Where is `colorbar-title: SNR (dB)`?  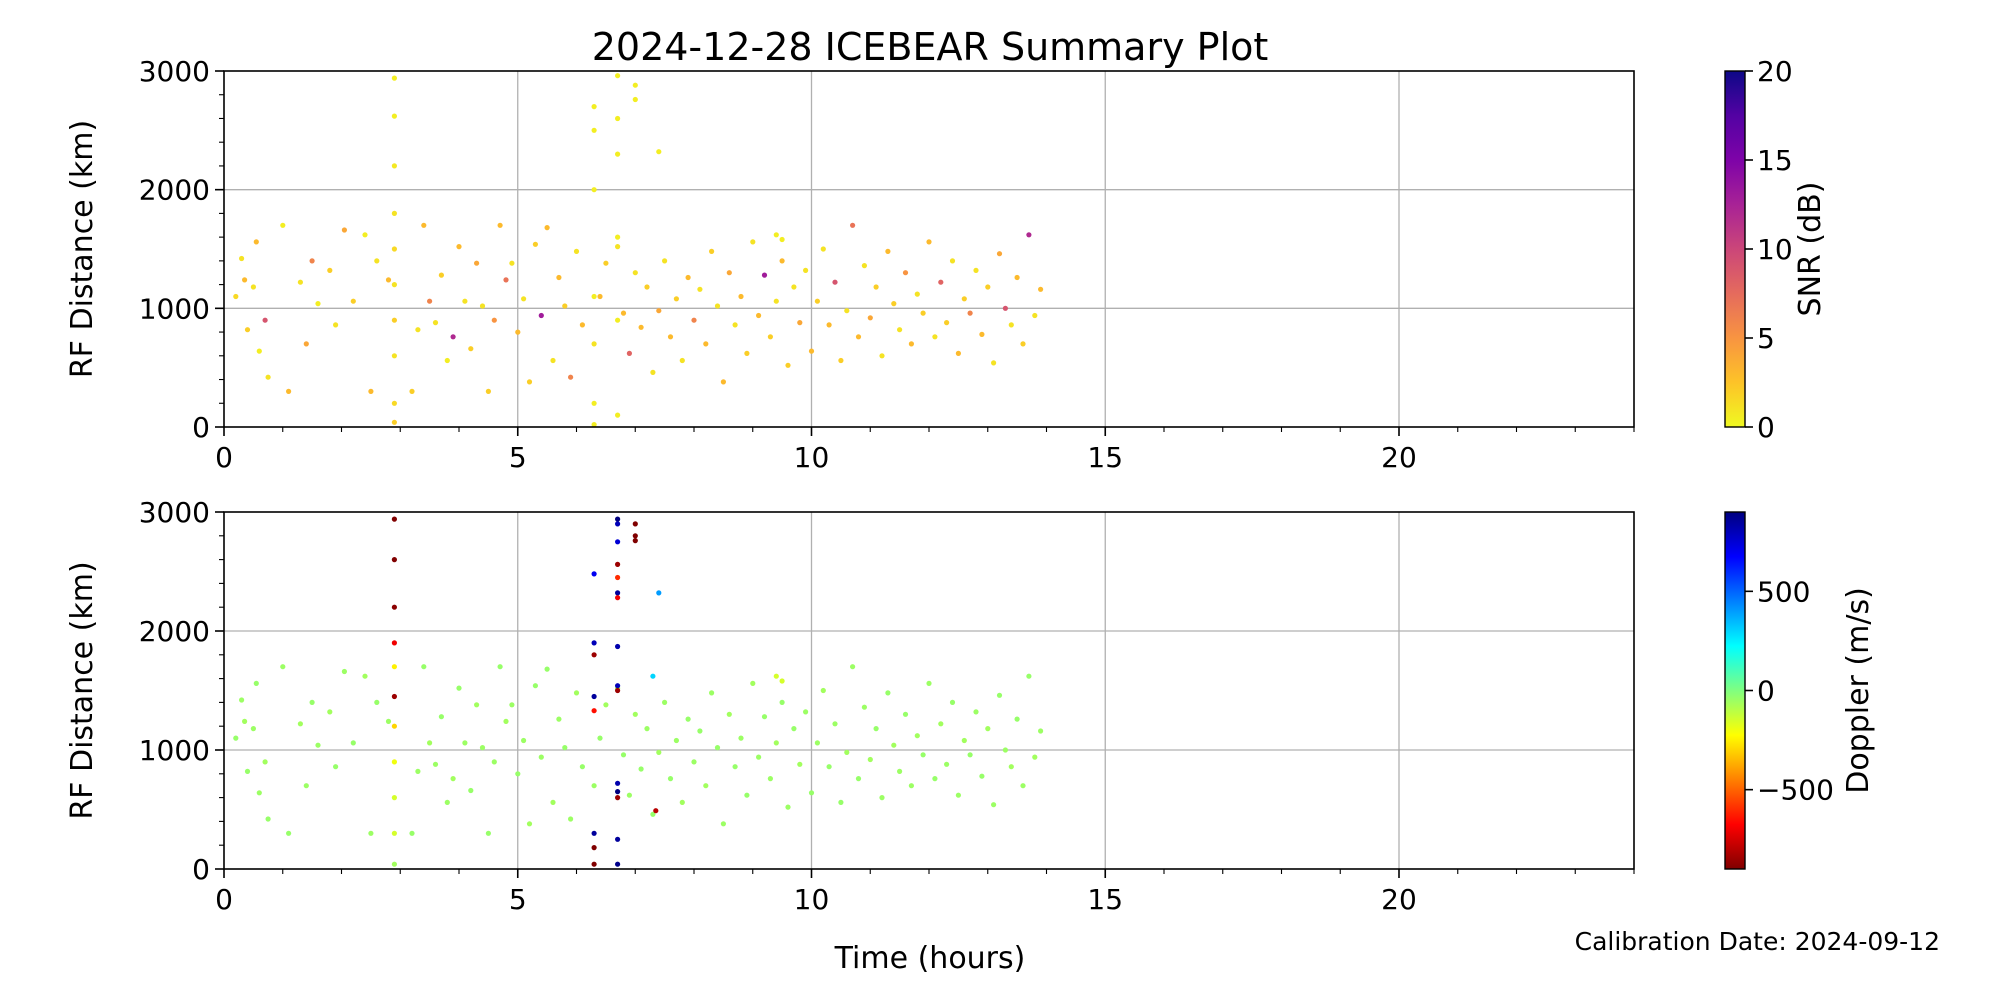 colorbar-title: SNR (dB) is located at coordinates (1810, 249).